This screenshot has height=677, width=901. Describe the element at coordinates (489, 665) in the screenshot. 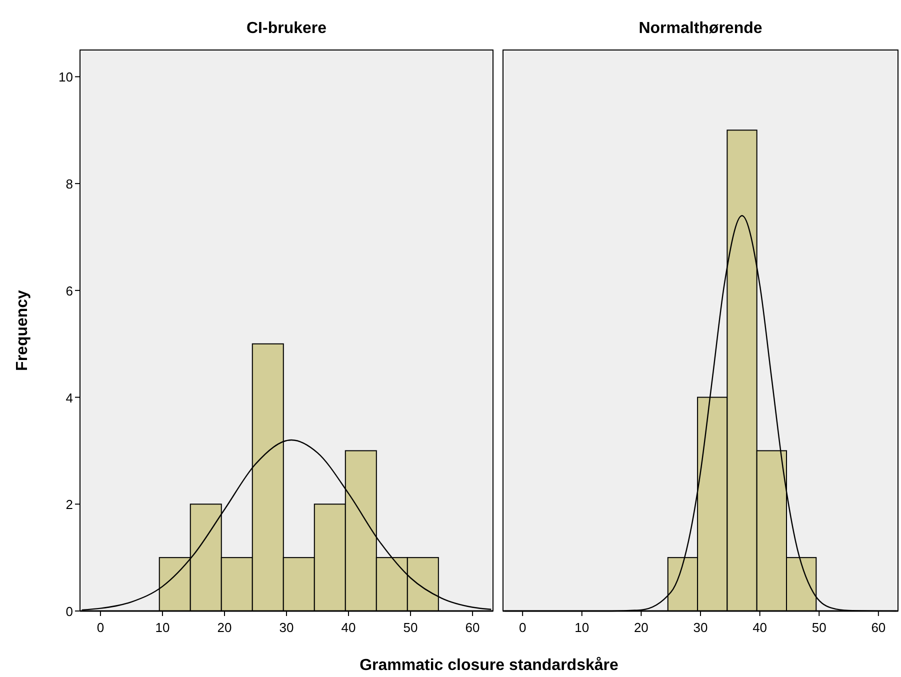

I see `x-axis-title: Grammatic closure standardskåre` at that location.